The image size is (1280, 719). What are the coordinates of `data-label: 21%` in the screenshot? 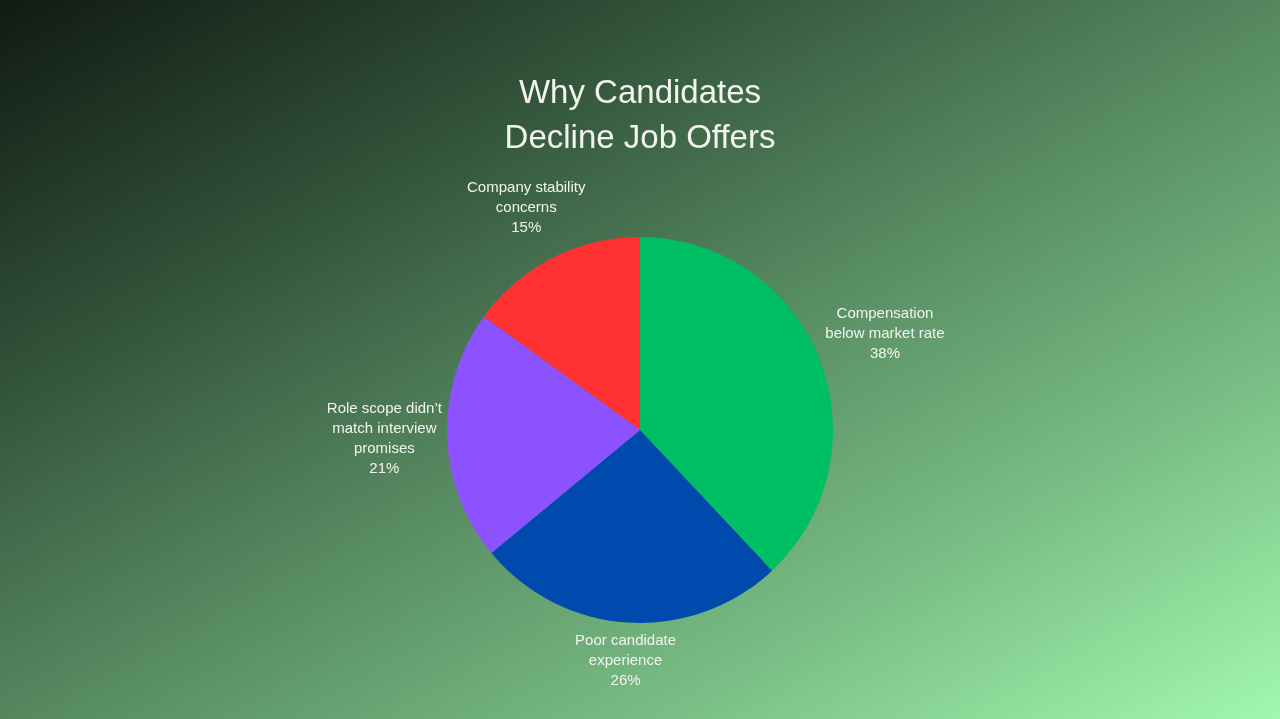 It's located at (384, 468).